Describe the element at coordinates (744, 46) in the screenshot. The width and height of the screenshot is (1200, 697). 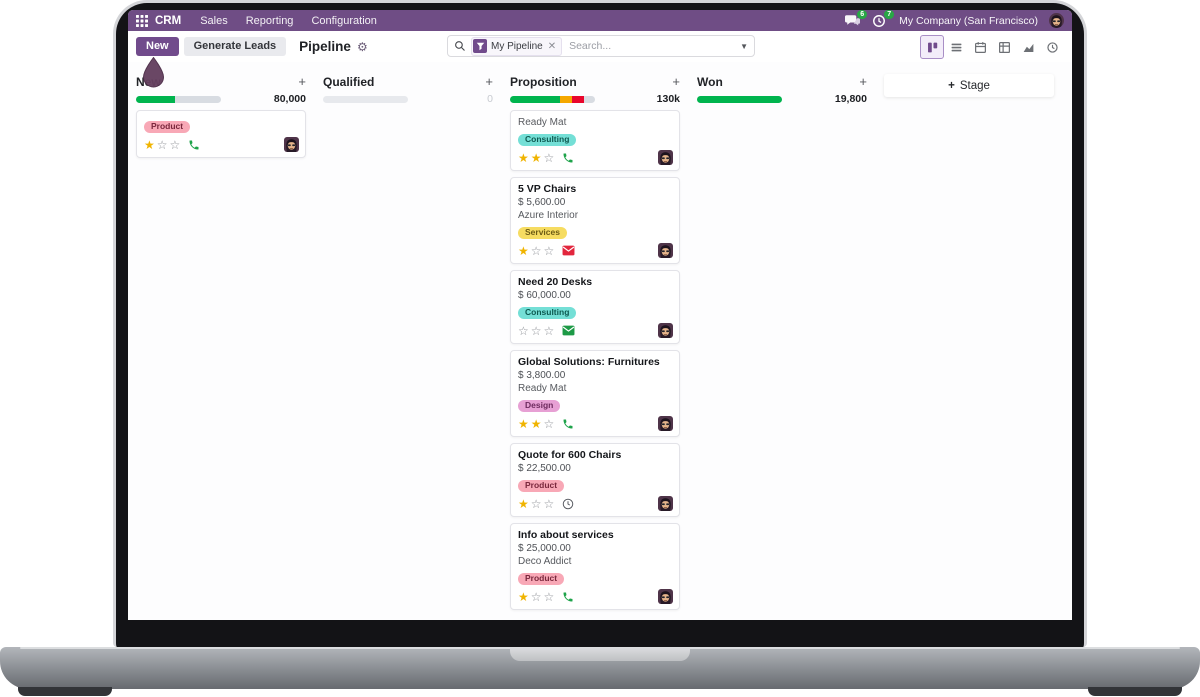
I see `search-dropdown-caret-icon: ▼` at that location.